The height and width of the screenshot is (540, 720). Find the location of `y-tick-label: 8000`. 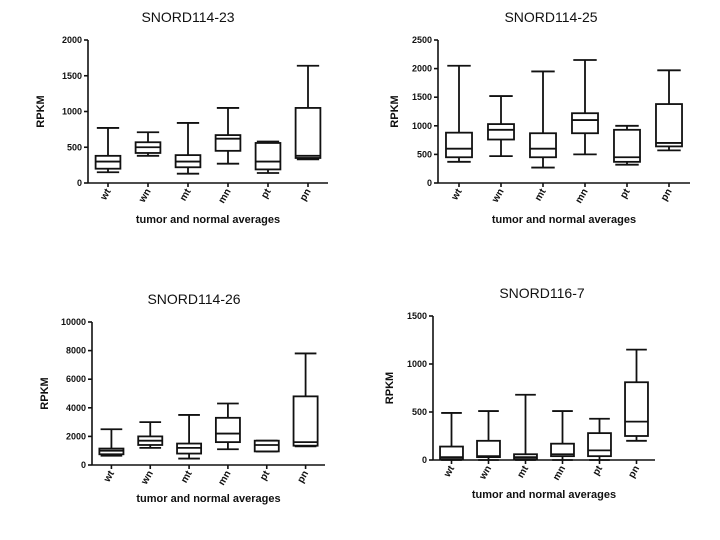

y-tick-label: 8000 is located at coordinates (76, 351).